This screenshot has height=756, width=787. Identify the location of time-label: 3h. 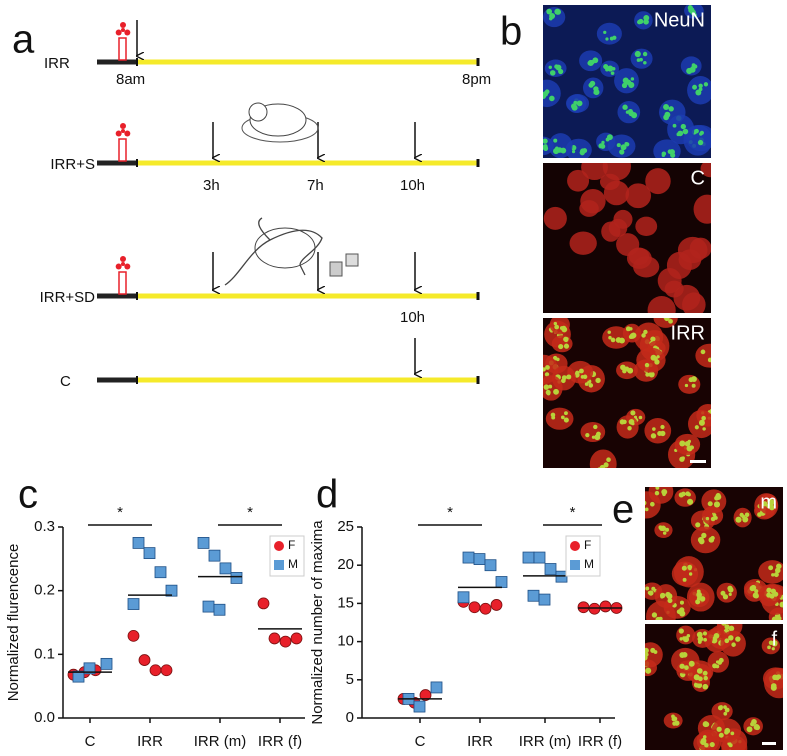
(211, 185).